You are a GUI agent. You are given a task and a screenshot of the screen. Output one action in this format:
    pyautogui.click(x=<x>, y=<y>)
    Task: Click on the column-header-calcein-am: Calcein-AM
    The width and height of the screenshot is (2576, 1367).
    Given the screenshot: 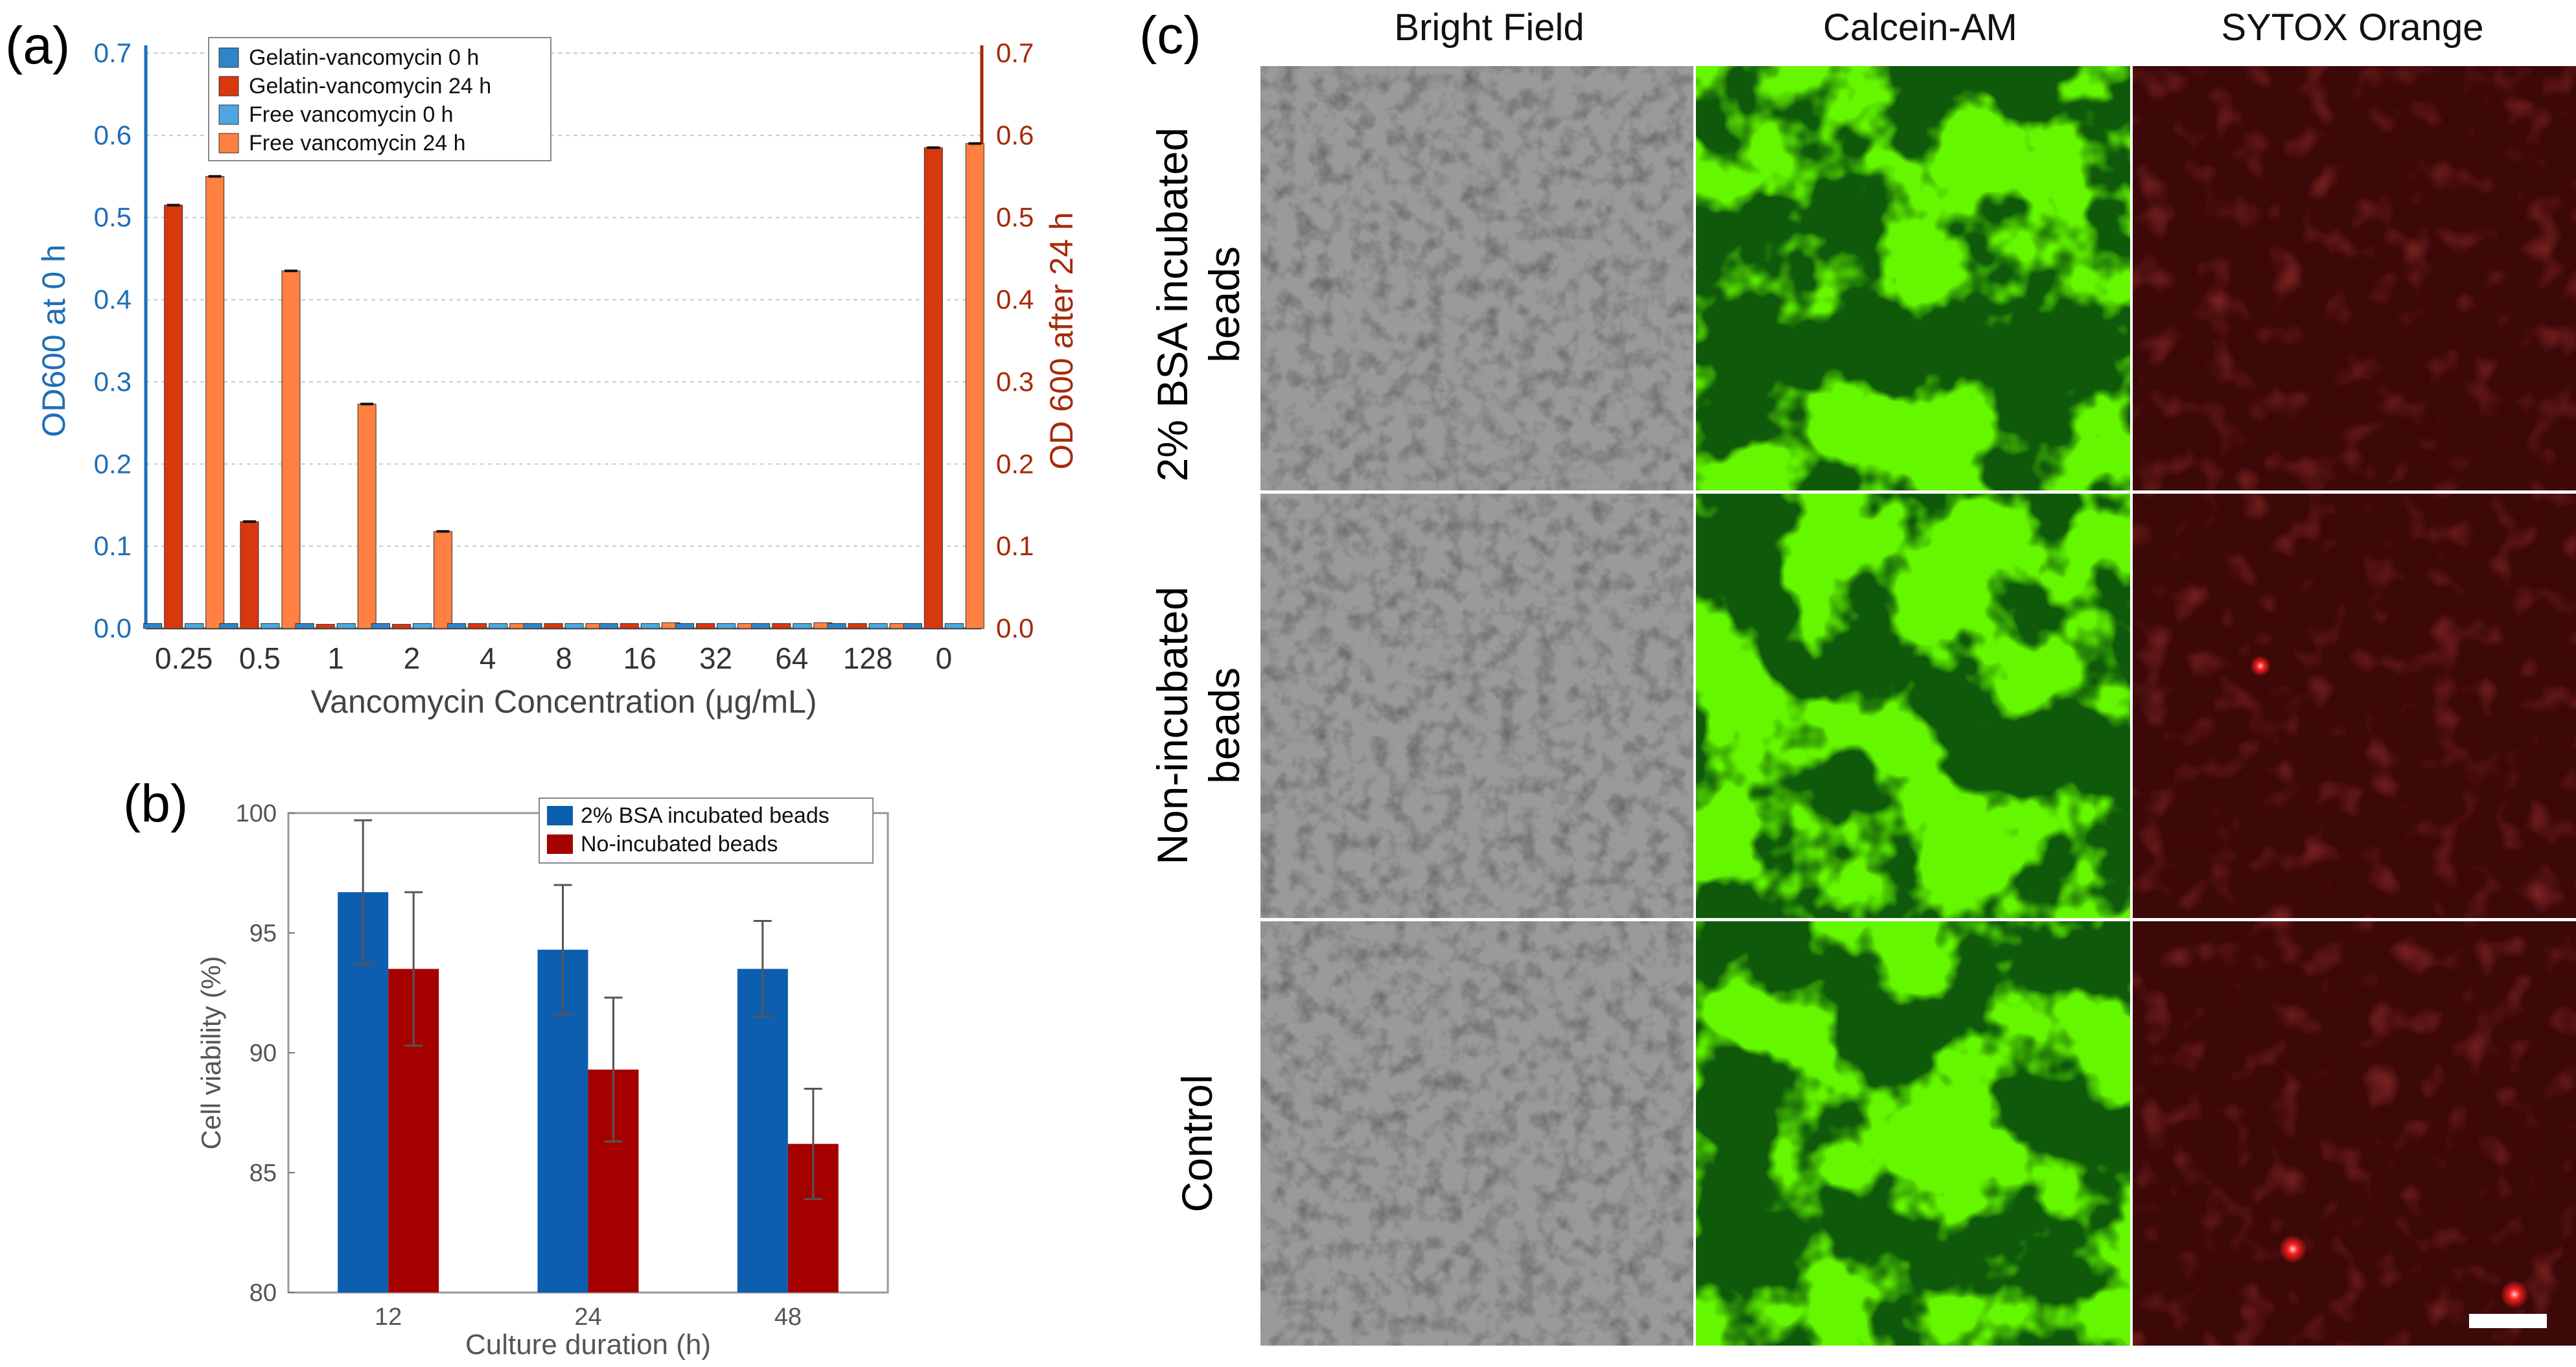 What is the action you would take?
    pyautogui.click(x=1920, y=27)
    